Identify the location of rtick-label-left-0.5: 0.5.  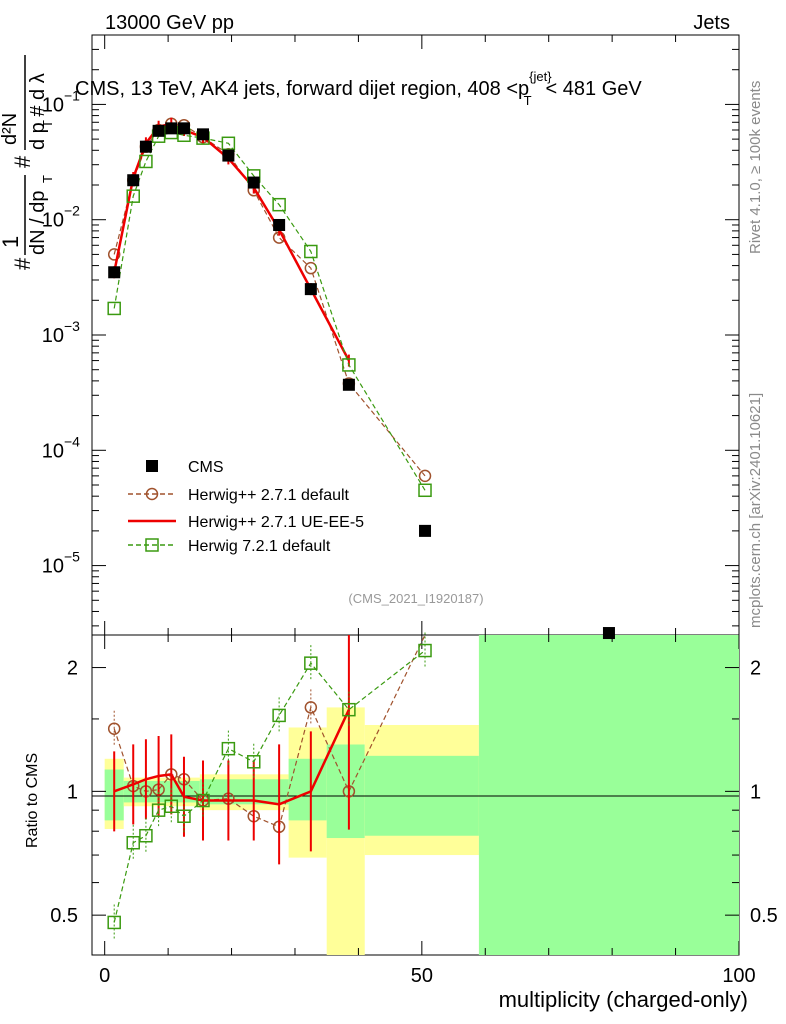
(64, 916).